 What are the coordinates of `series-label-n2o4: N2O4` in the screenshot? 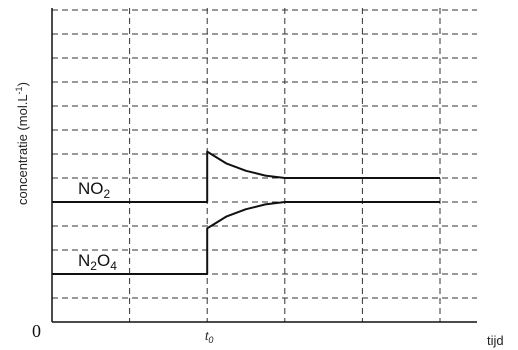 It's located at (97, 262).